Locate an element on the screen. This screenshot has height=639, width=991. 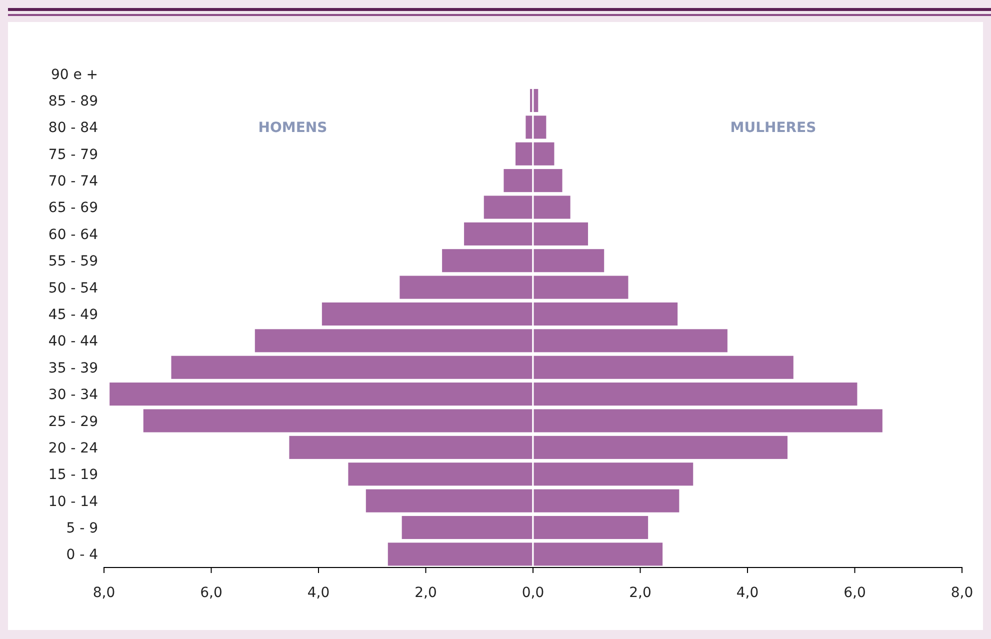
y-tick-label: 40 - 44 is located at coordinates (73, 342).